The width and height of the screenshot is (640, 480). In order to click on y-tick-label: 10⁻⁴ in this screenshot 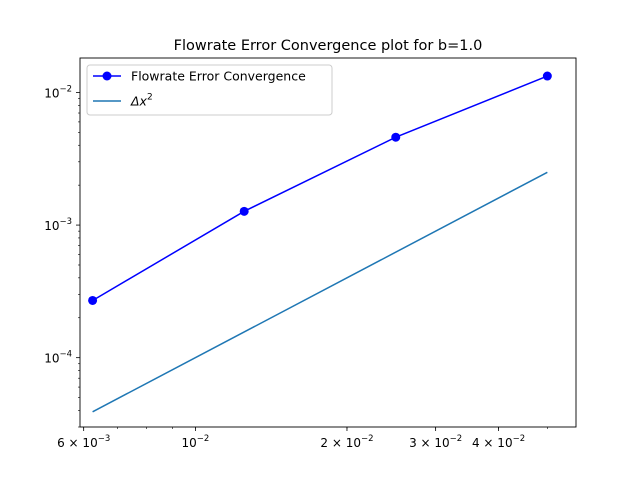, I will do `click(58, 358)`.